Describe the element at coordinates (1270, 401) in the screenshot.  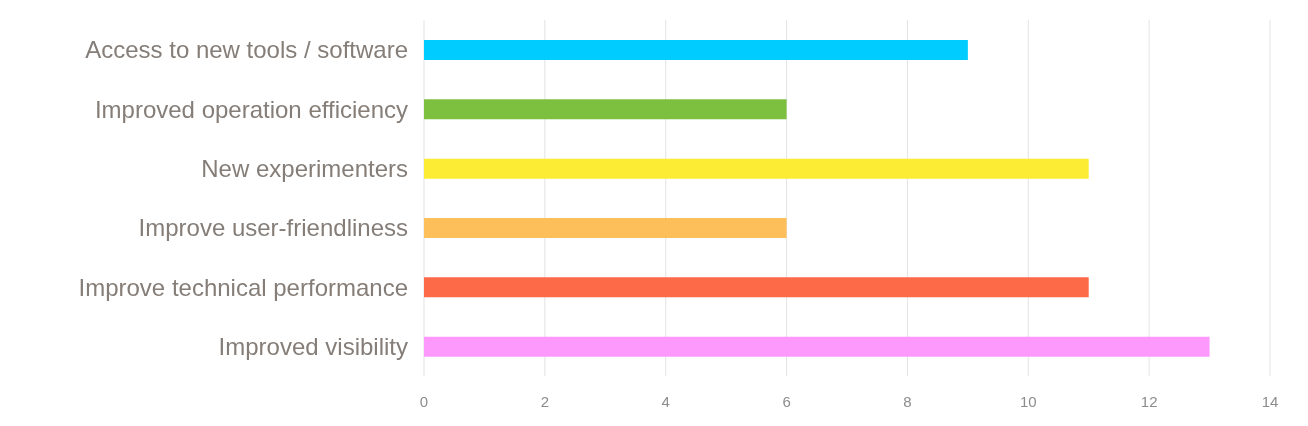
I see `x-tick-label: 14` at that location.